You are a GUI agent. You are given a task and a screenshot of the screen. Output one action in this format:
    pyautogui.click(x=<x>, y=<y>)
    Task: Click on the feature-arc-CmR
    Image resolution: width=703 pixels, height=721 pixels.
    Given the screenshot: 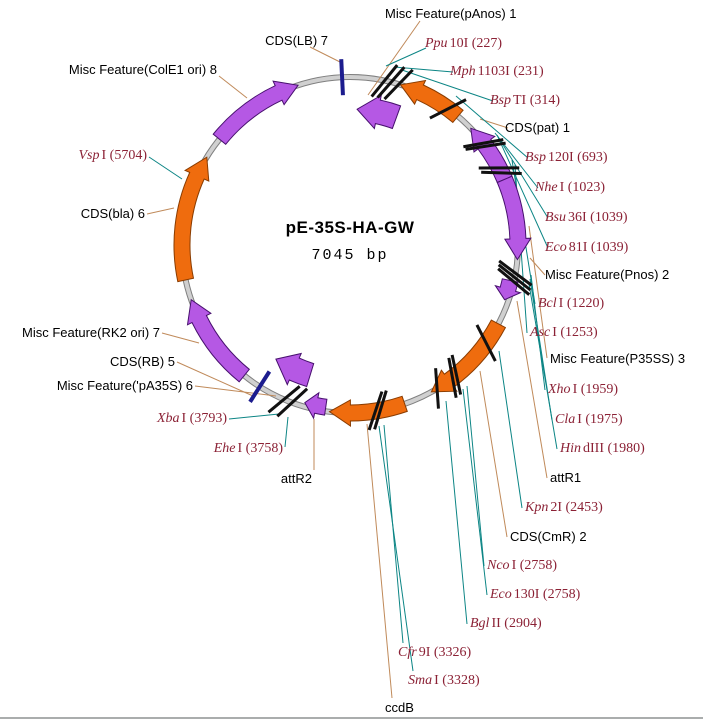 What is the action you would take?
    pyautogui.click(x=468, y=356)
    